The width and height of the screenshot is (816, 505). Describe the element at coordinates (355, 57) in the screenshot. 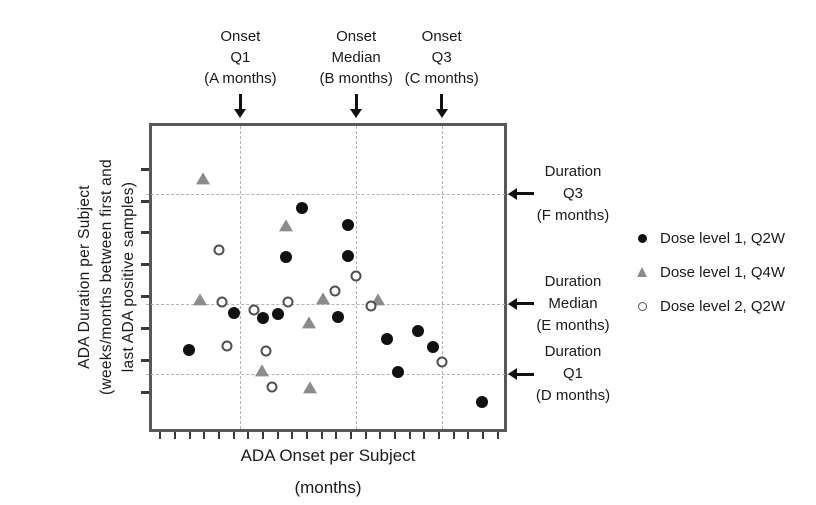

I see `onset-annotation: Onset Median (B months)` at that location.